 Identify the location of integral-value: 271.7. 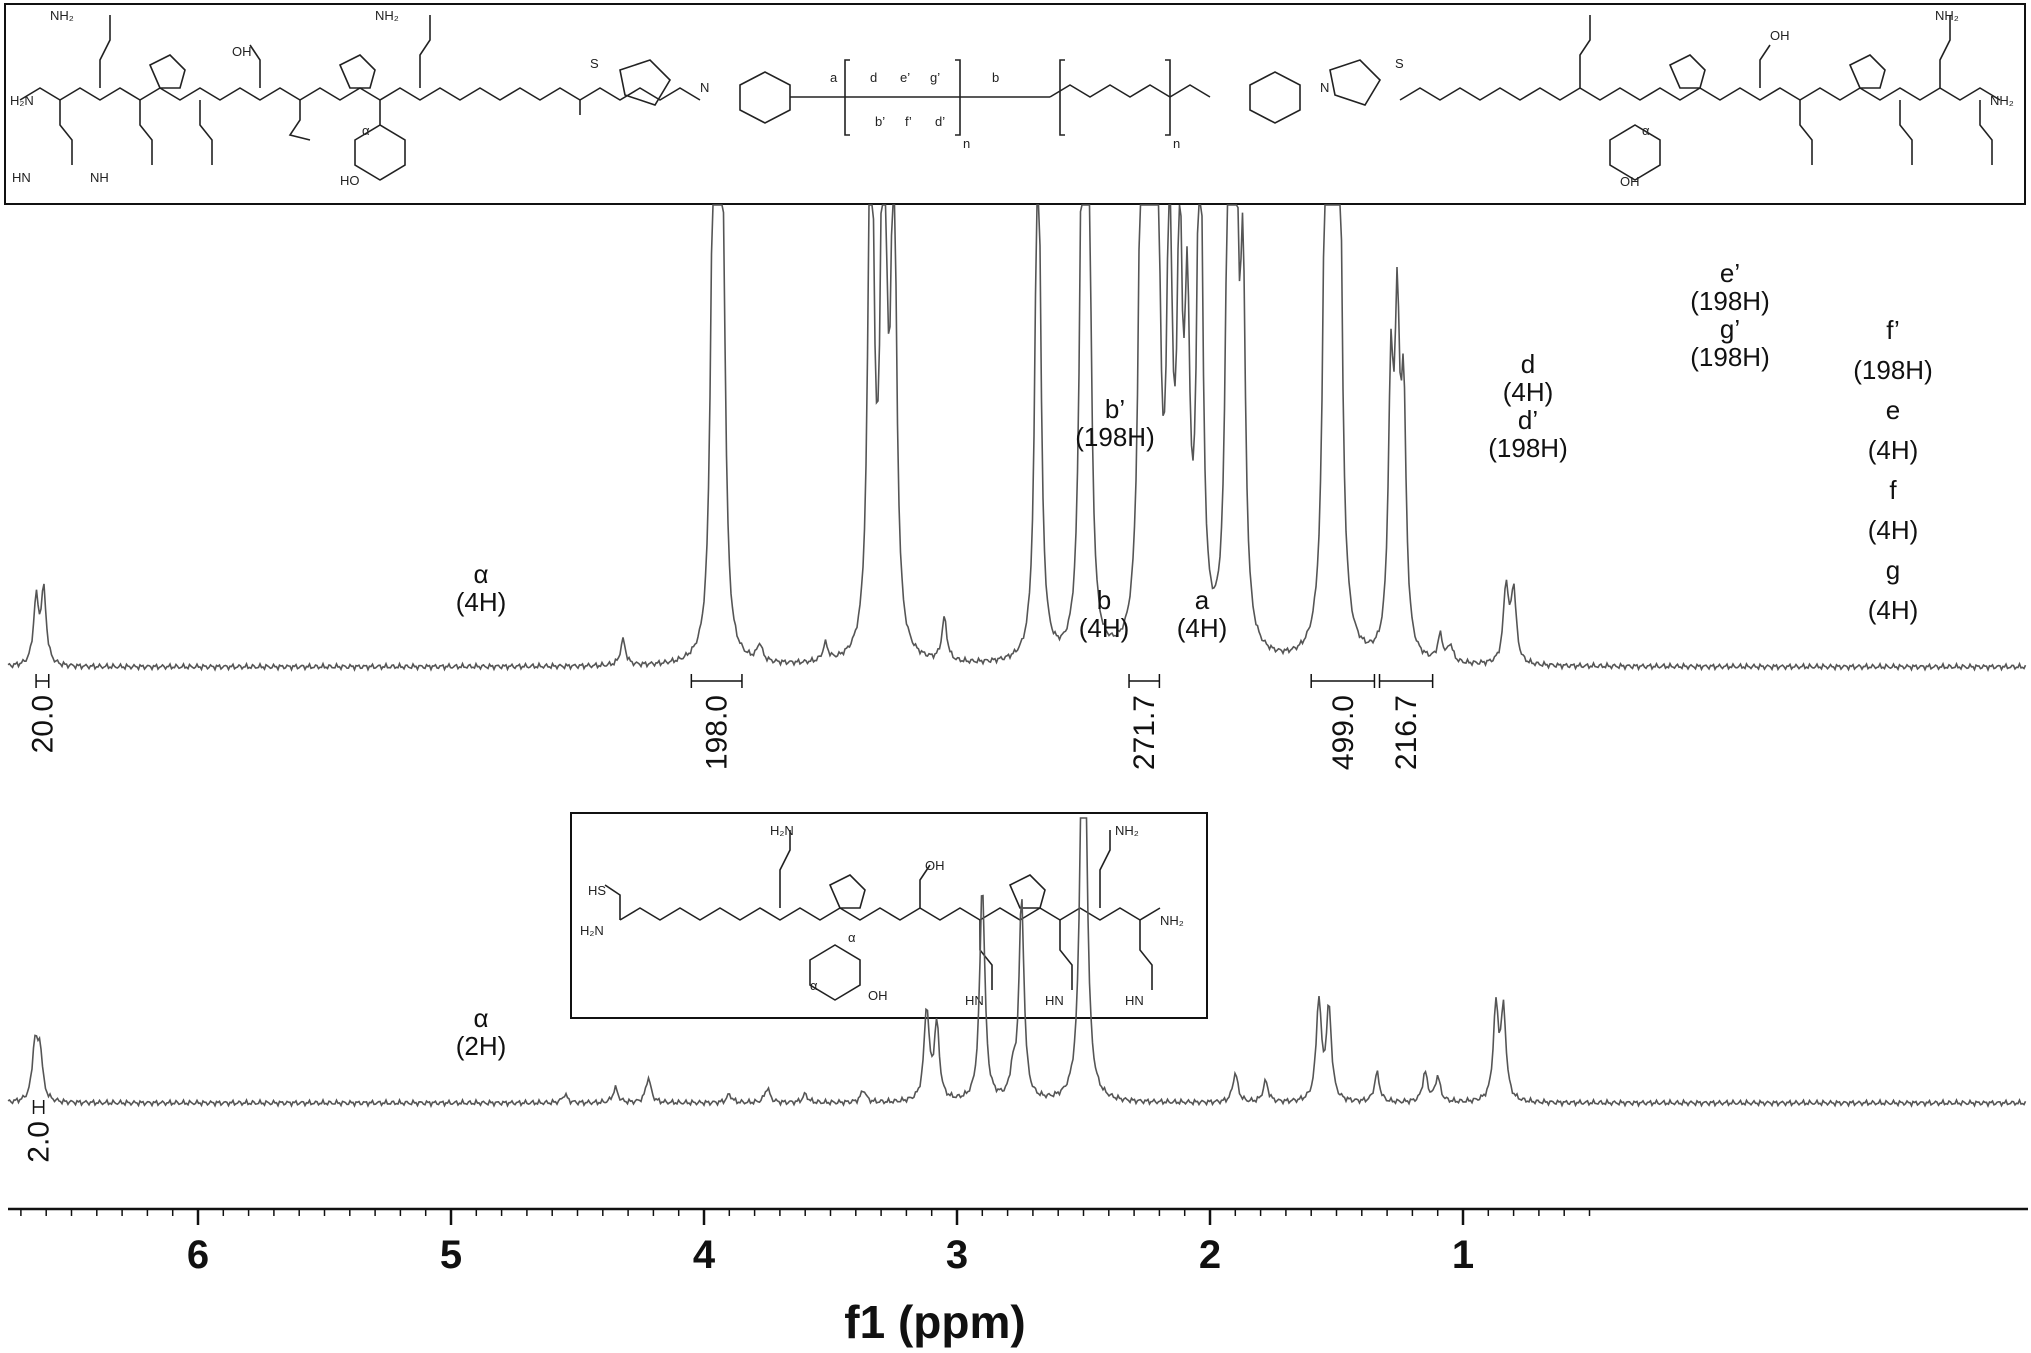
(1144, 732).